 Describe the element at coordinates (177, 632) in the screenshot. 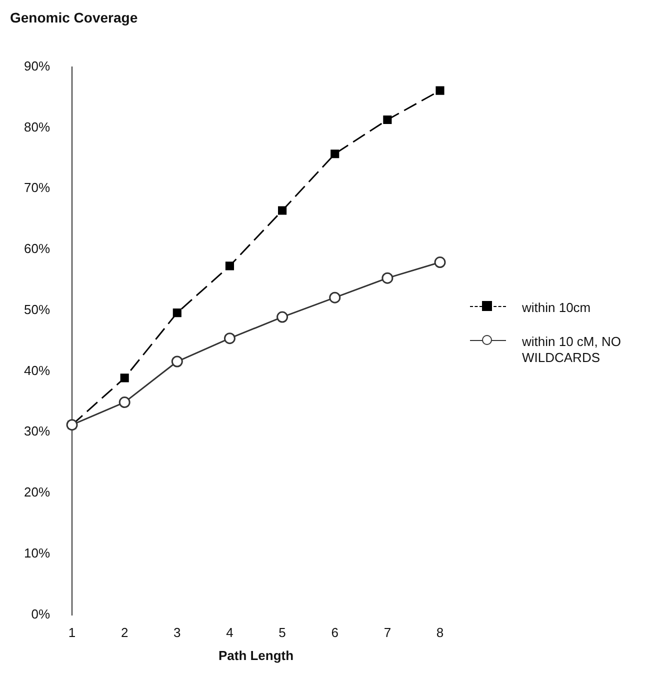

I see `x-tick-label: 3` at that location.